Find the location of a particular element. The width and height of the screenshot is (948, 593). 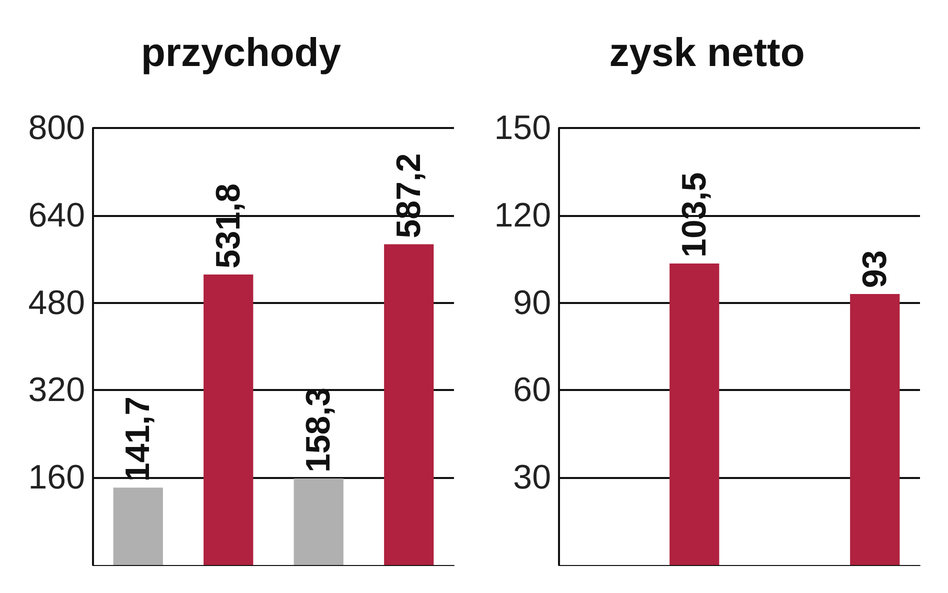

y-tick-label: 90 is located at coordinates (532, 303).